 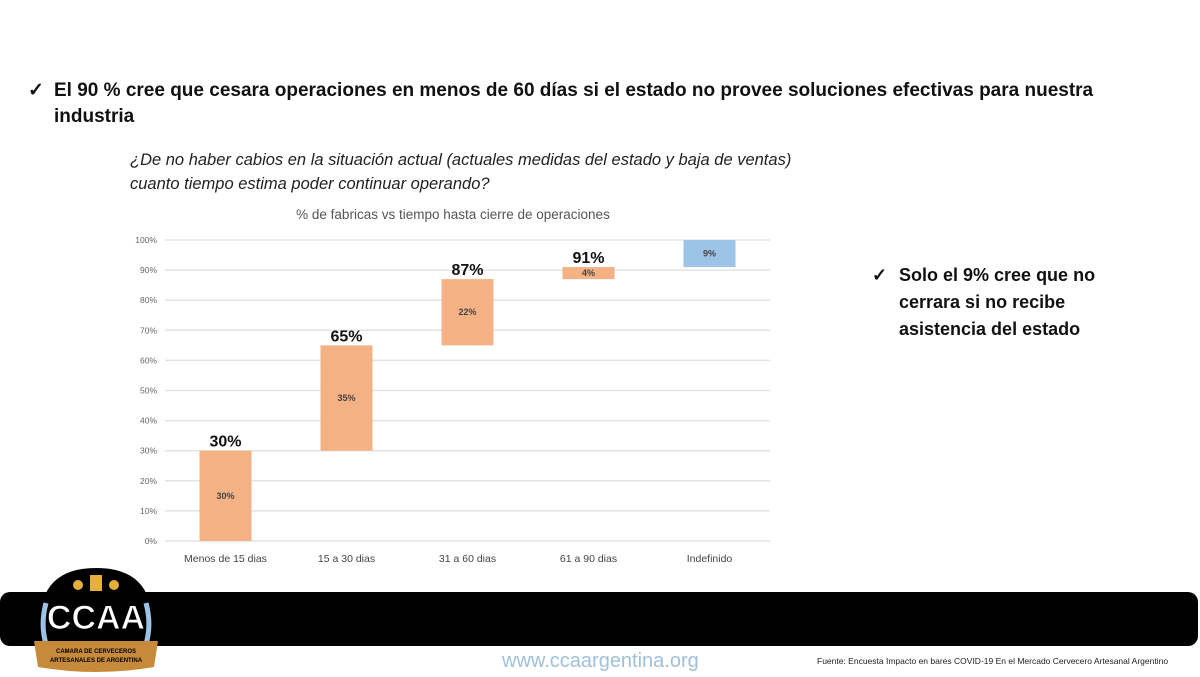 What do you see at coordinates (467, 270) in the screenshot?
I see `cumulative-label: 87%` at bounding box center [467, 270].